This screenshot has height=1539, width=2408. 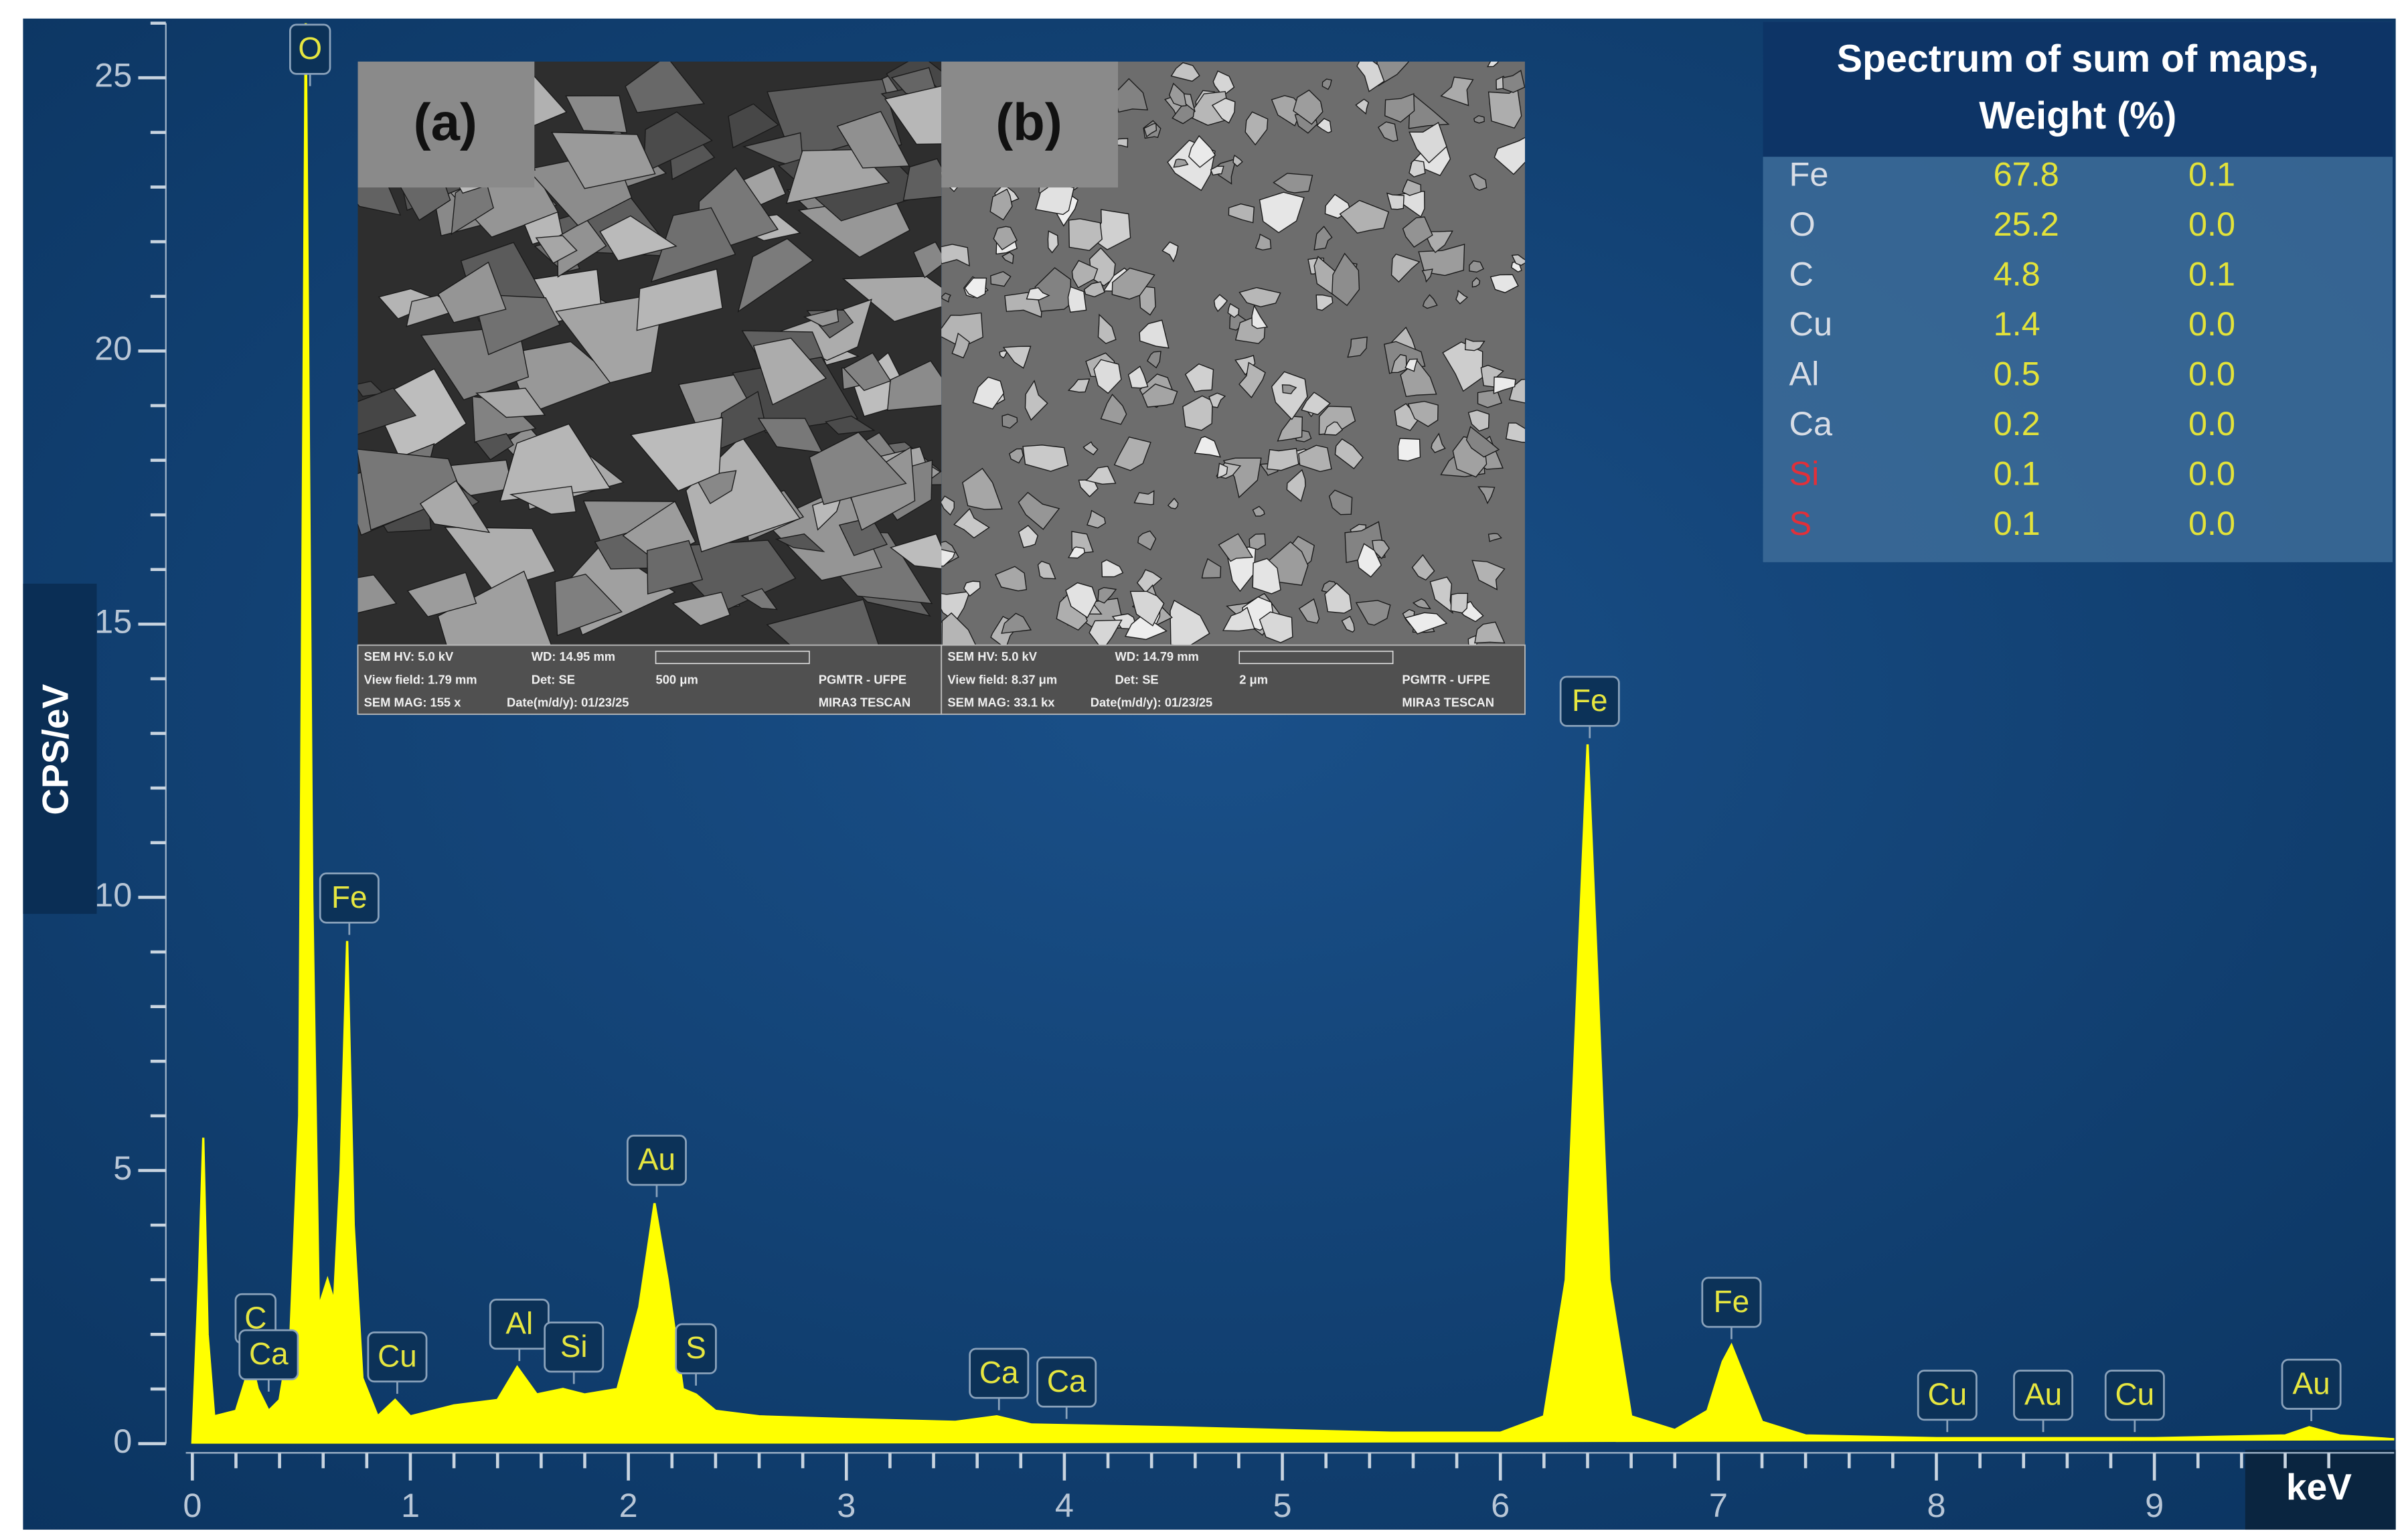 I want to click on inset-footer-text: SEM MAG: 155 x, so click(x=413, y=703).